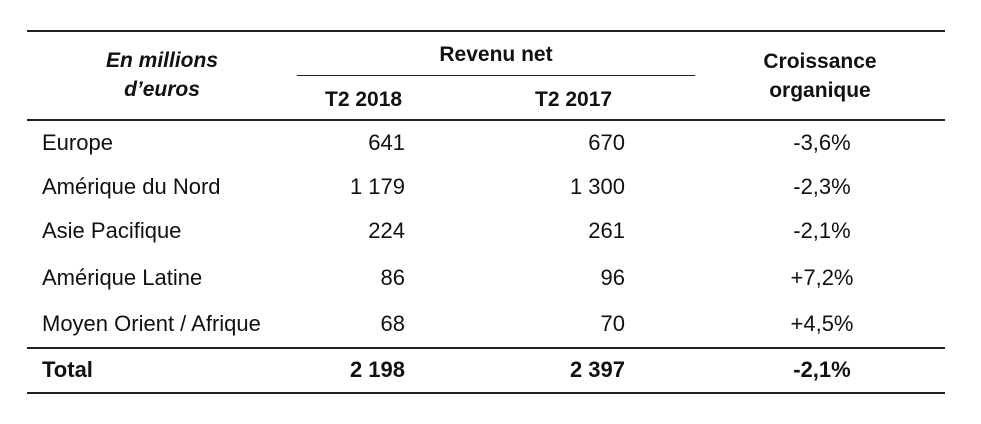 The width and height of the screenshot is (981, 424). Describe the element at coordinates (612, 323) in the screenshot. I see `value-t2-2017: 70` at that location.